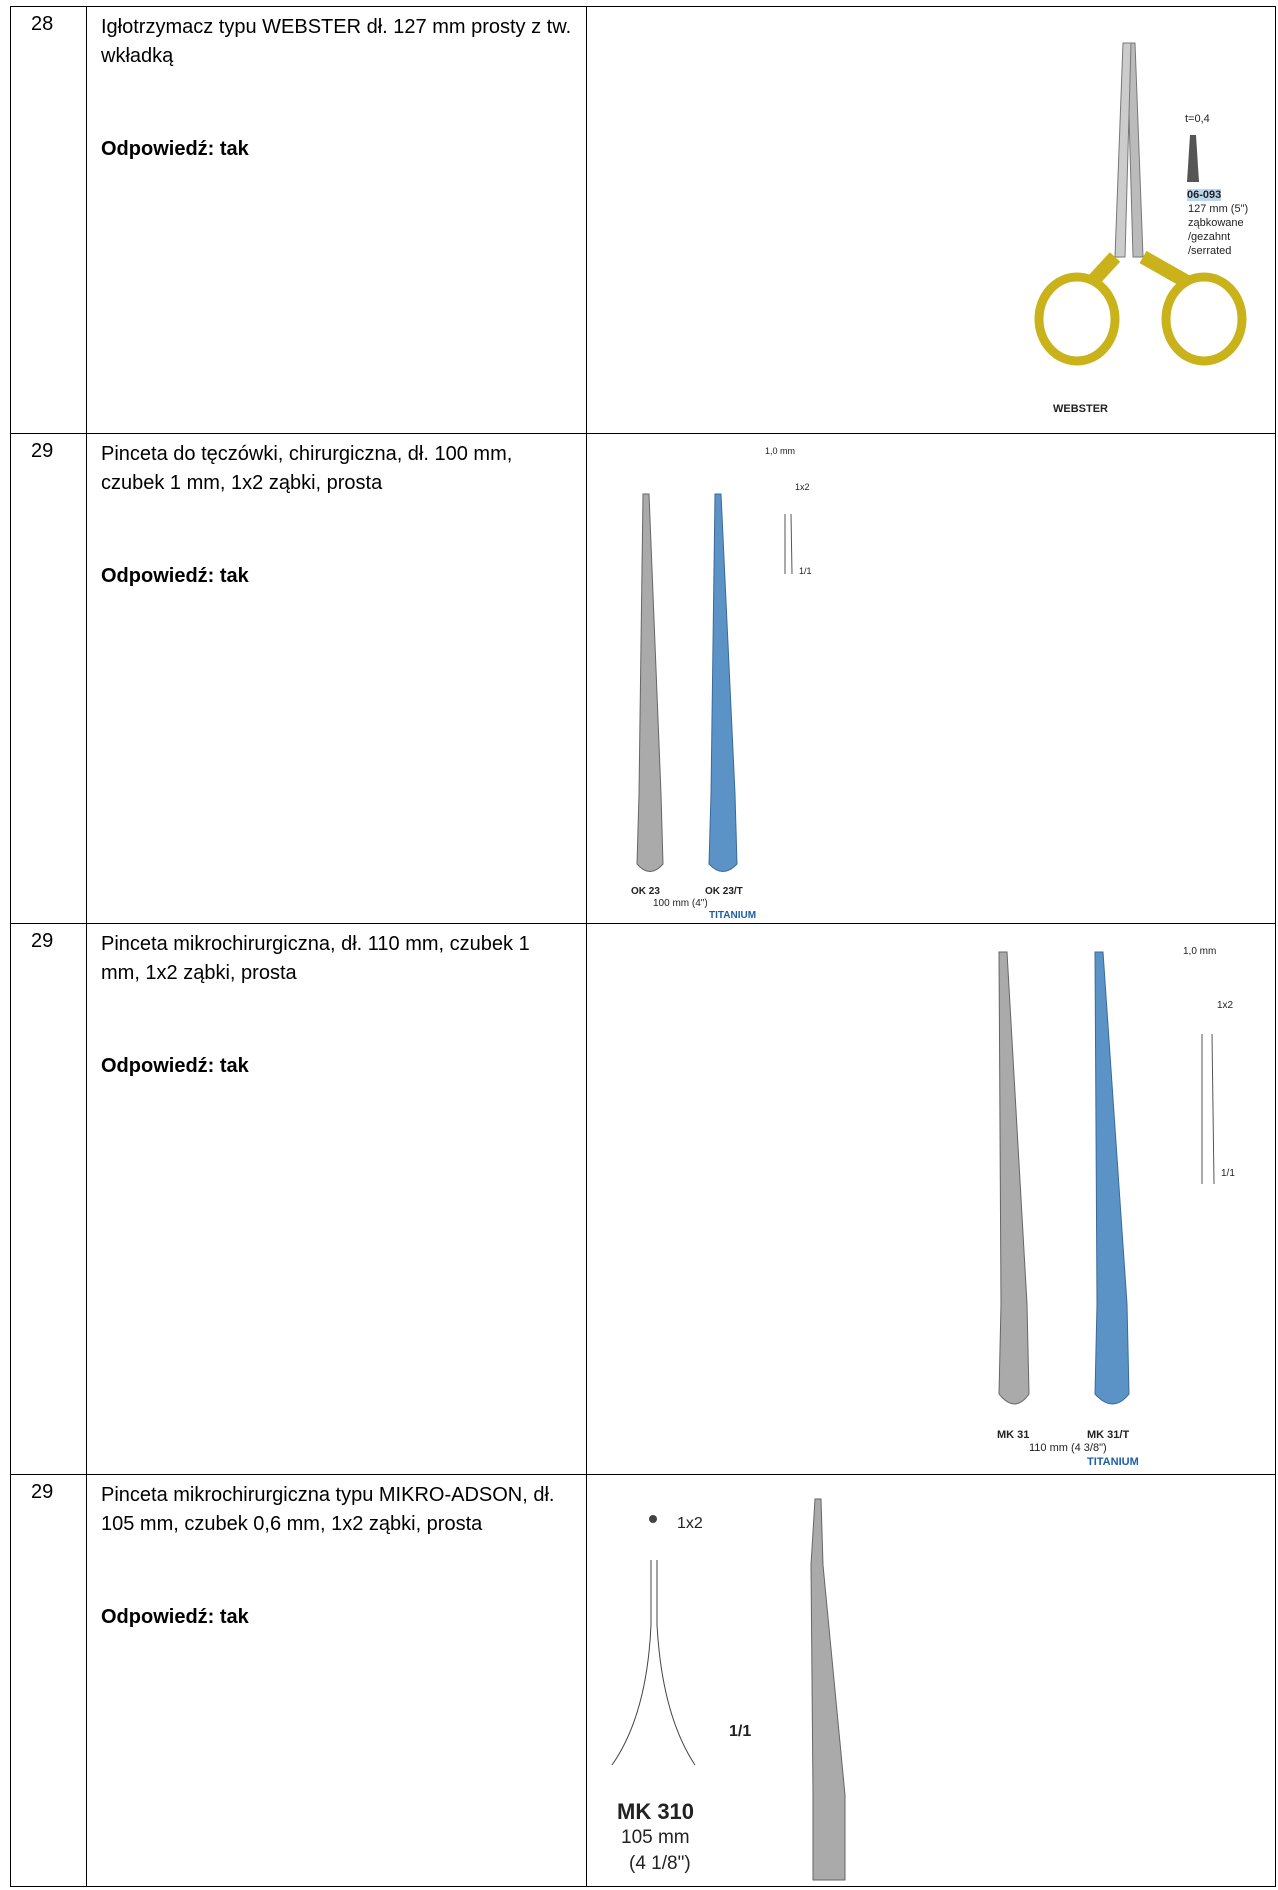 The image size is (1278, 1890). Describe the element at coordinates (1218, 209) in the screenshot. I see `image-label: 127 mm (5")` at that location.